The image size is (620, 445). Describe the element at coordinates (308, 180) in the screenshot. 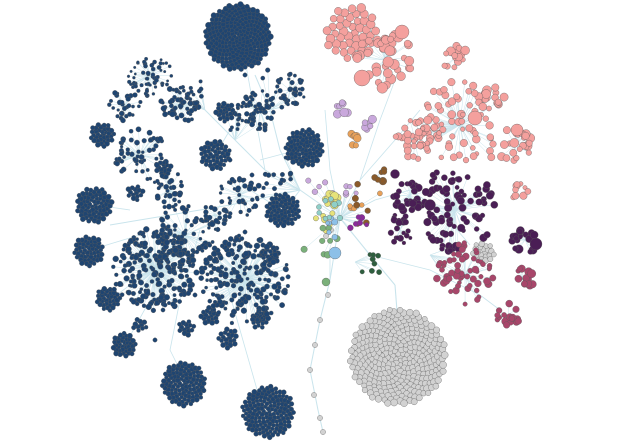

I see `lavender-community-node` at that location.